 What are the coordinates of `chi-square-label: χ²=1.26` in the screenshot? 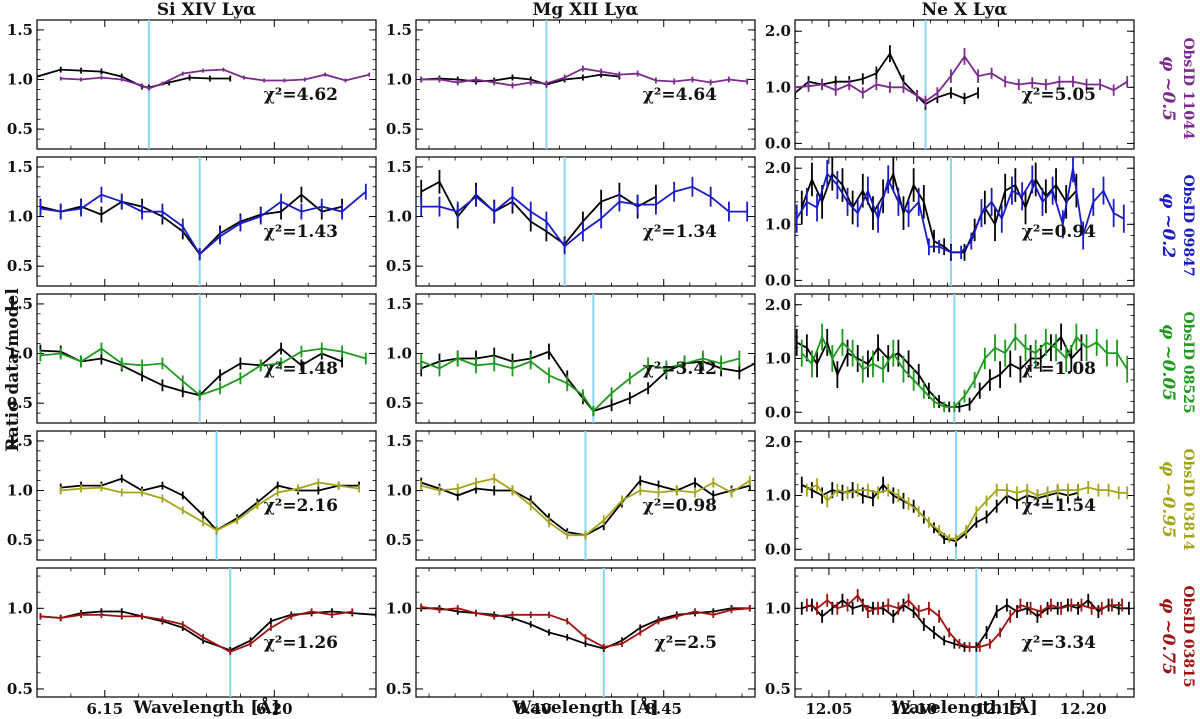 It's located at (301, 643).